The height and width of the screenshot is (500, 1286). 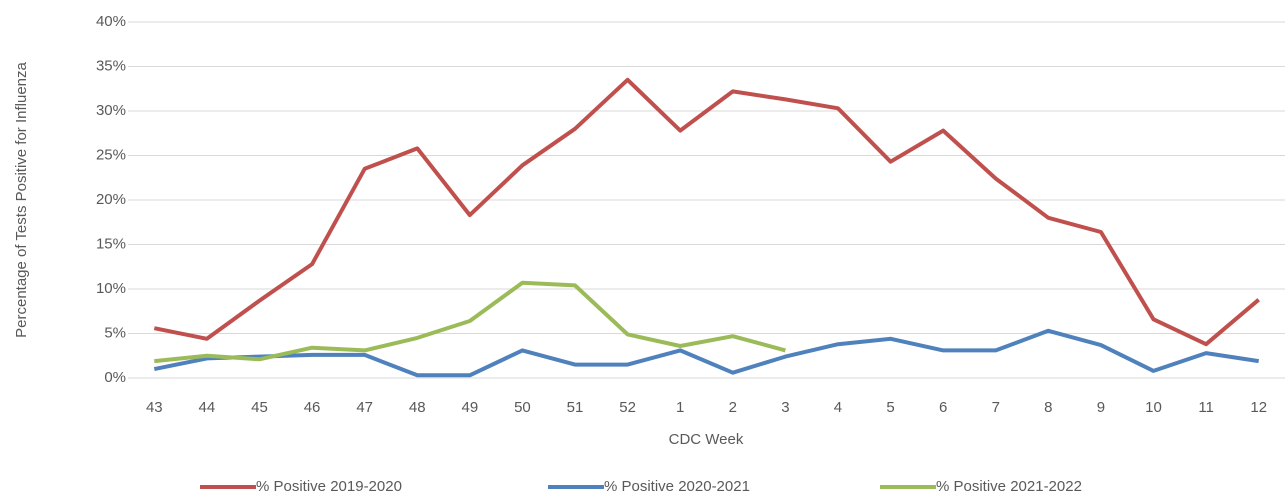 What do you see at coordinates (785, 407) in the screenshot?
I see `x-tick-label: 3` at bounding box center [785, 407].